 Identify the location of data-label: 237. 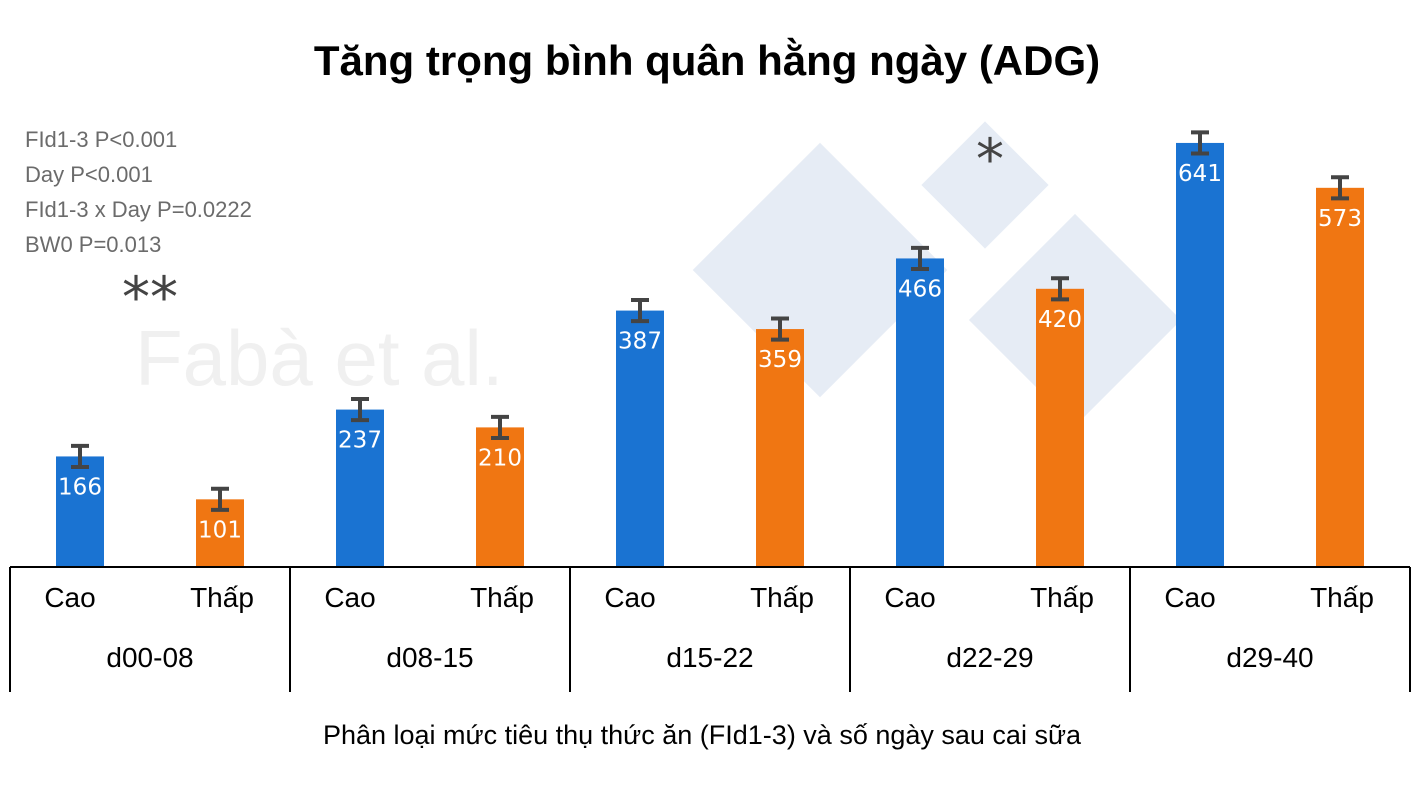
(360, 441).